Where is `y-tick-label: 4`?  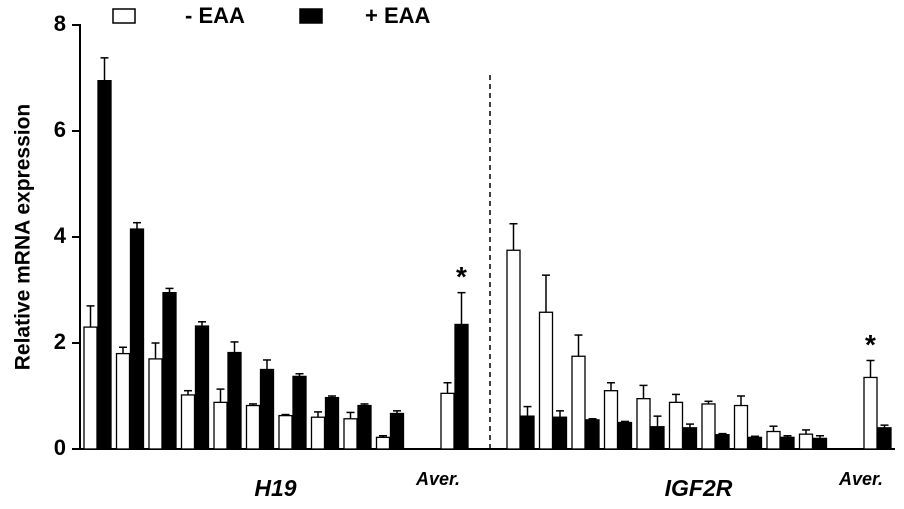
y-tick-label: 4 is located at coordinates (60, 235).